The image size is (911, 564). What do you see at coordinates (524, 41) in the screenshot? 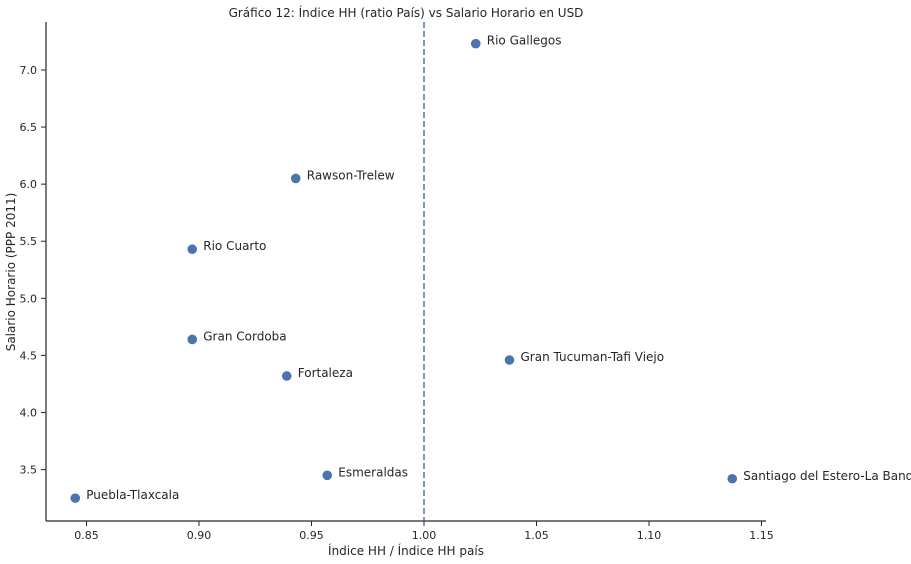
I see `point-label: Rio Gallegos` at bounding box center [524, 41].